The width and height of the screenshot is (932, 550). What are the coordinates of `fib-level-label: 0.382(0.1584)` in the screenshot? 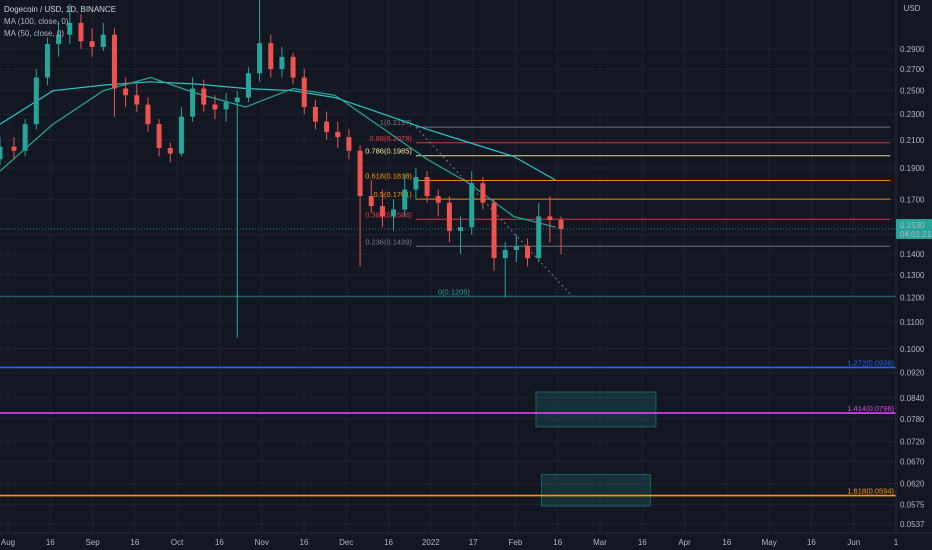 It's located at (388, 214).